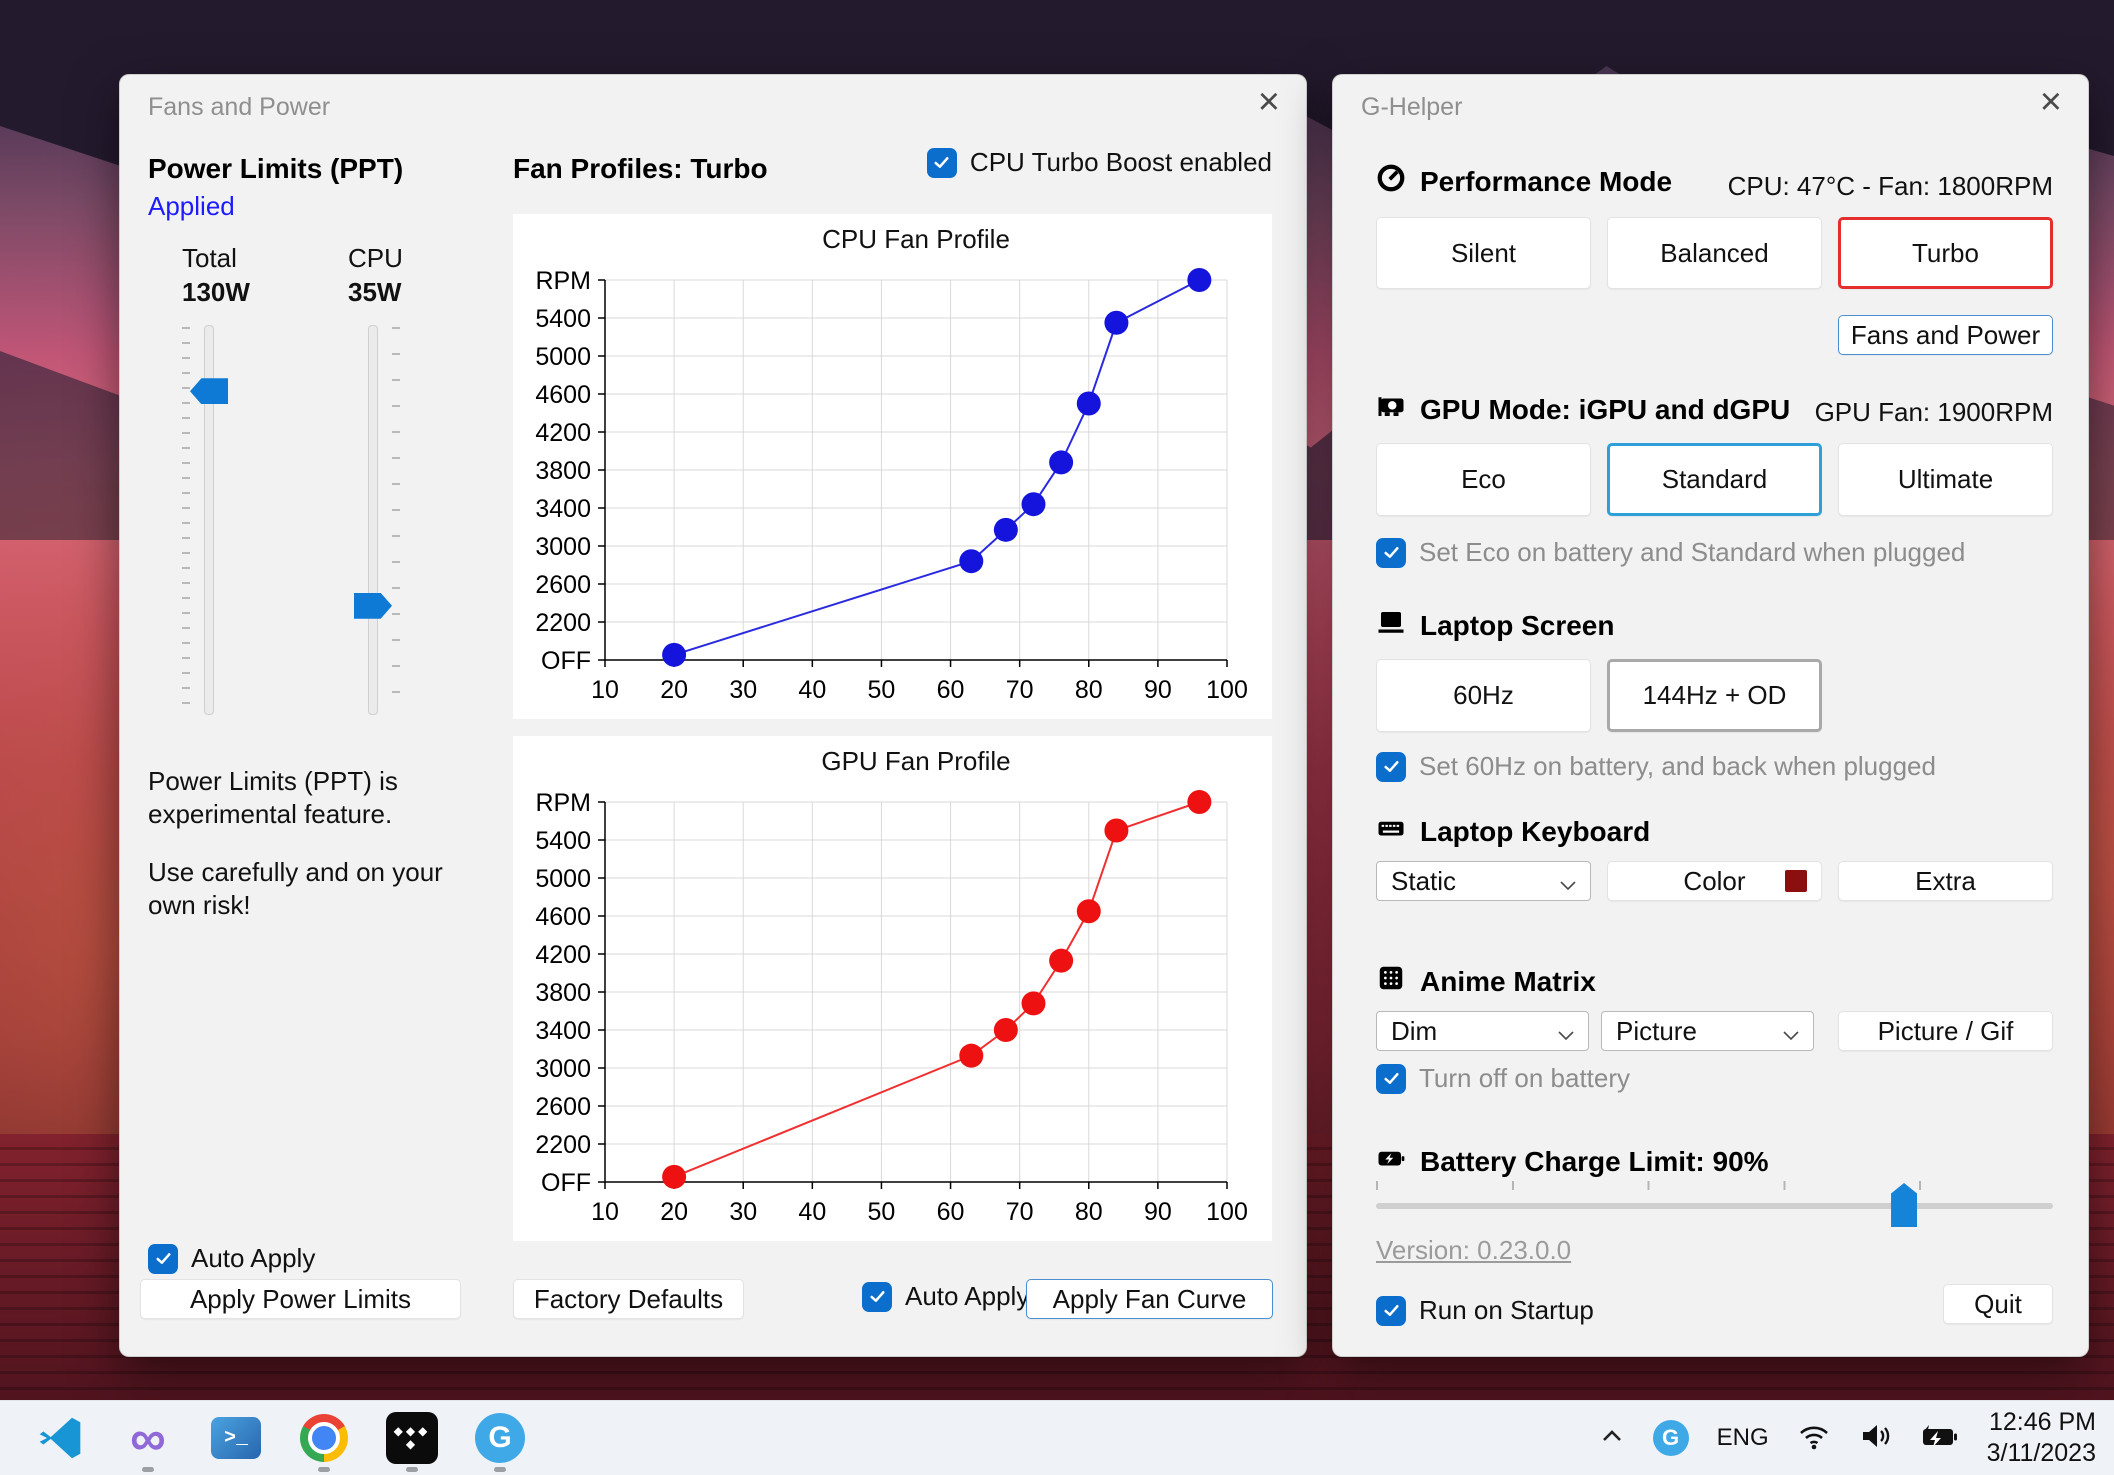 The height and width of the screenshot is (1475, 2114). I want to click on svg-text: 3800, so click(563, 471).